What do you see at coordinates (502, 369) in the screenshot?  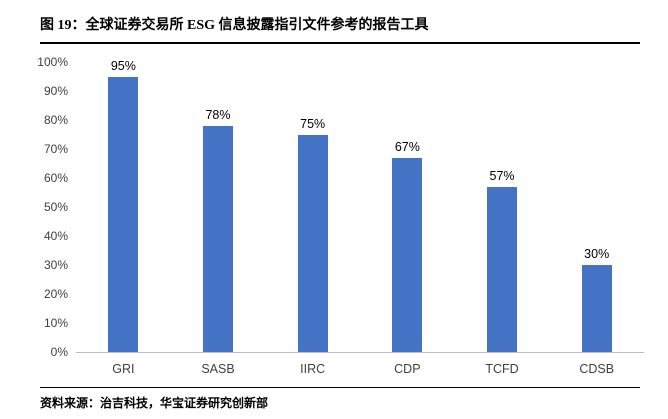 I see `category-label: TCFD` at bounding box center [502, 369].